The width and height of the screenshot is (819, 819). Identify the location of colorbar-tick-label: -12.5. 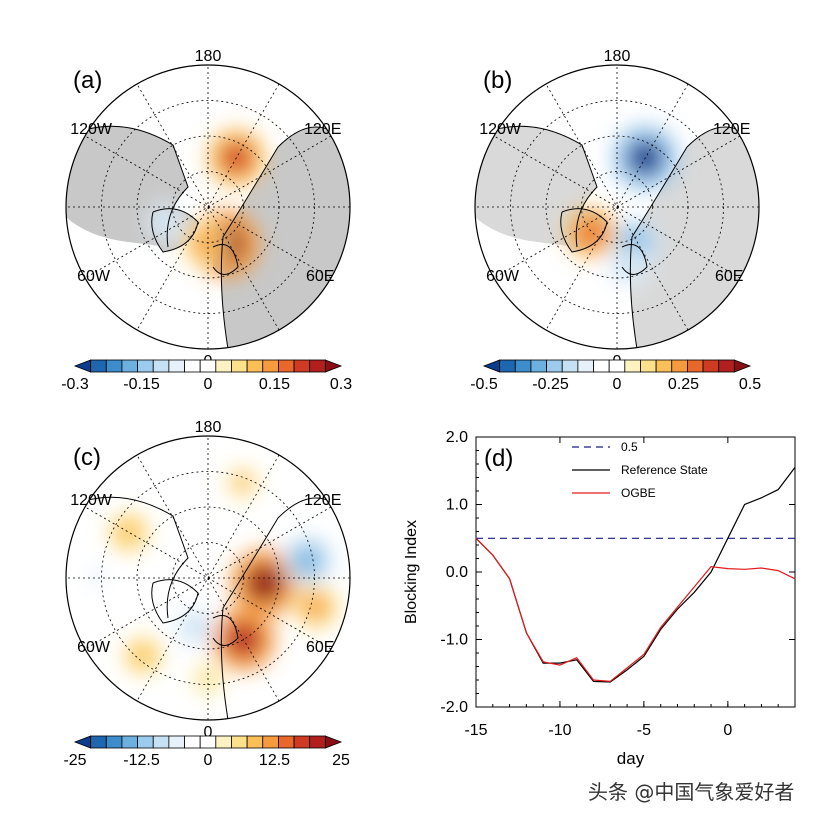
(141, 760).